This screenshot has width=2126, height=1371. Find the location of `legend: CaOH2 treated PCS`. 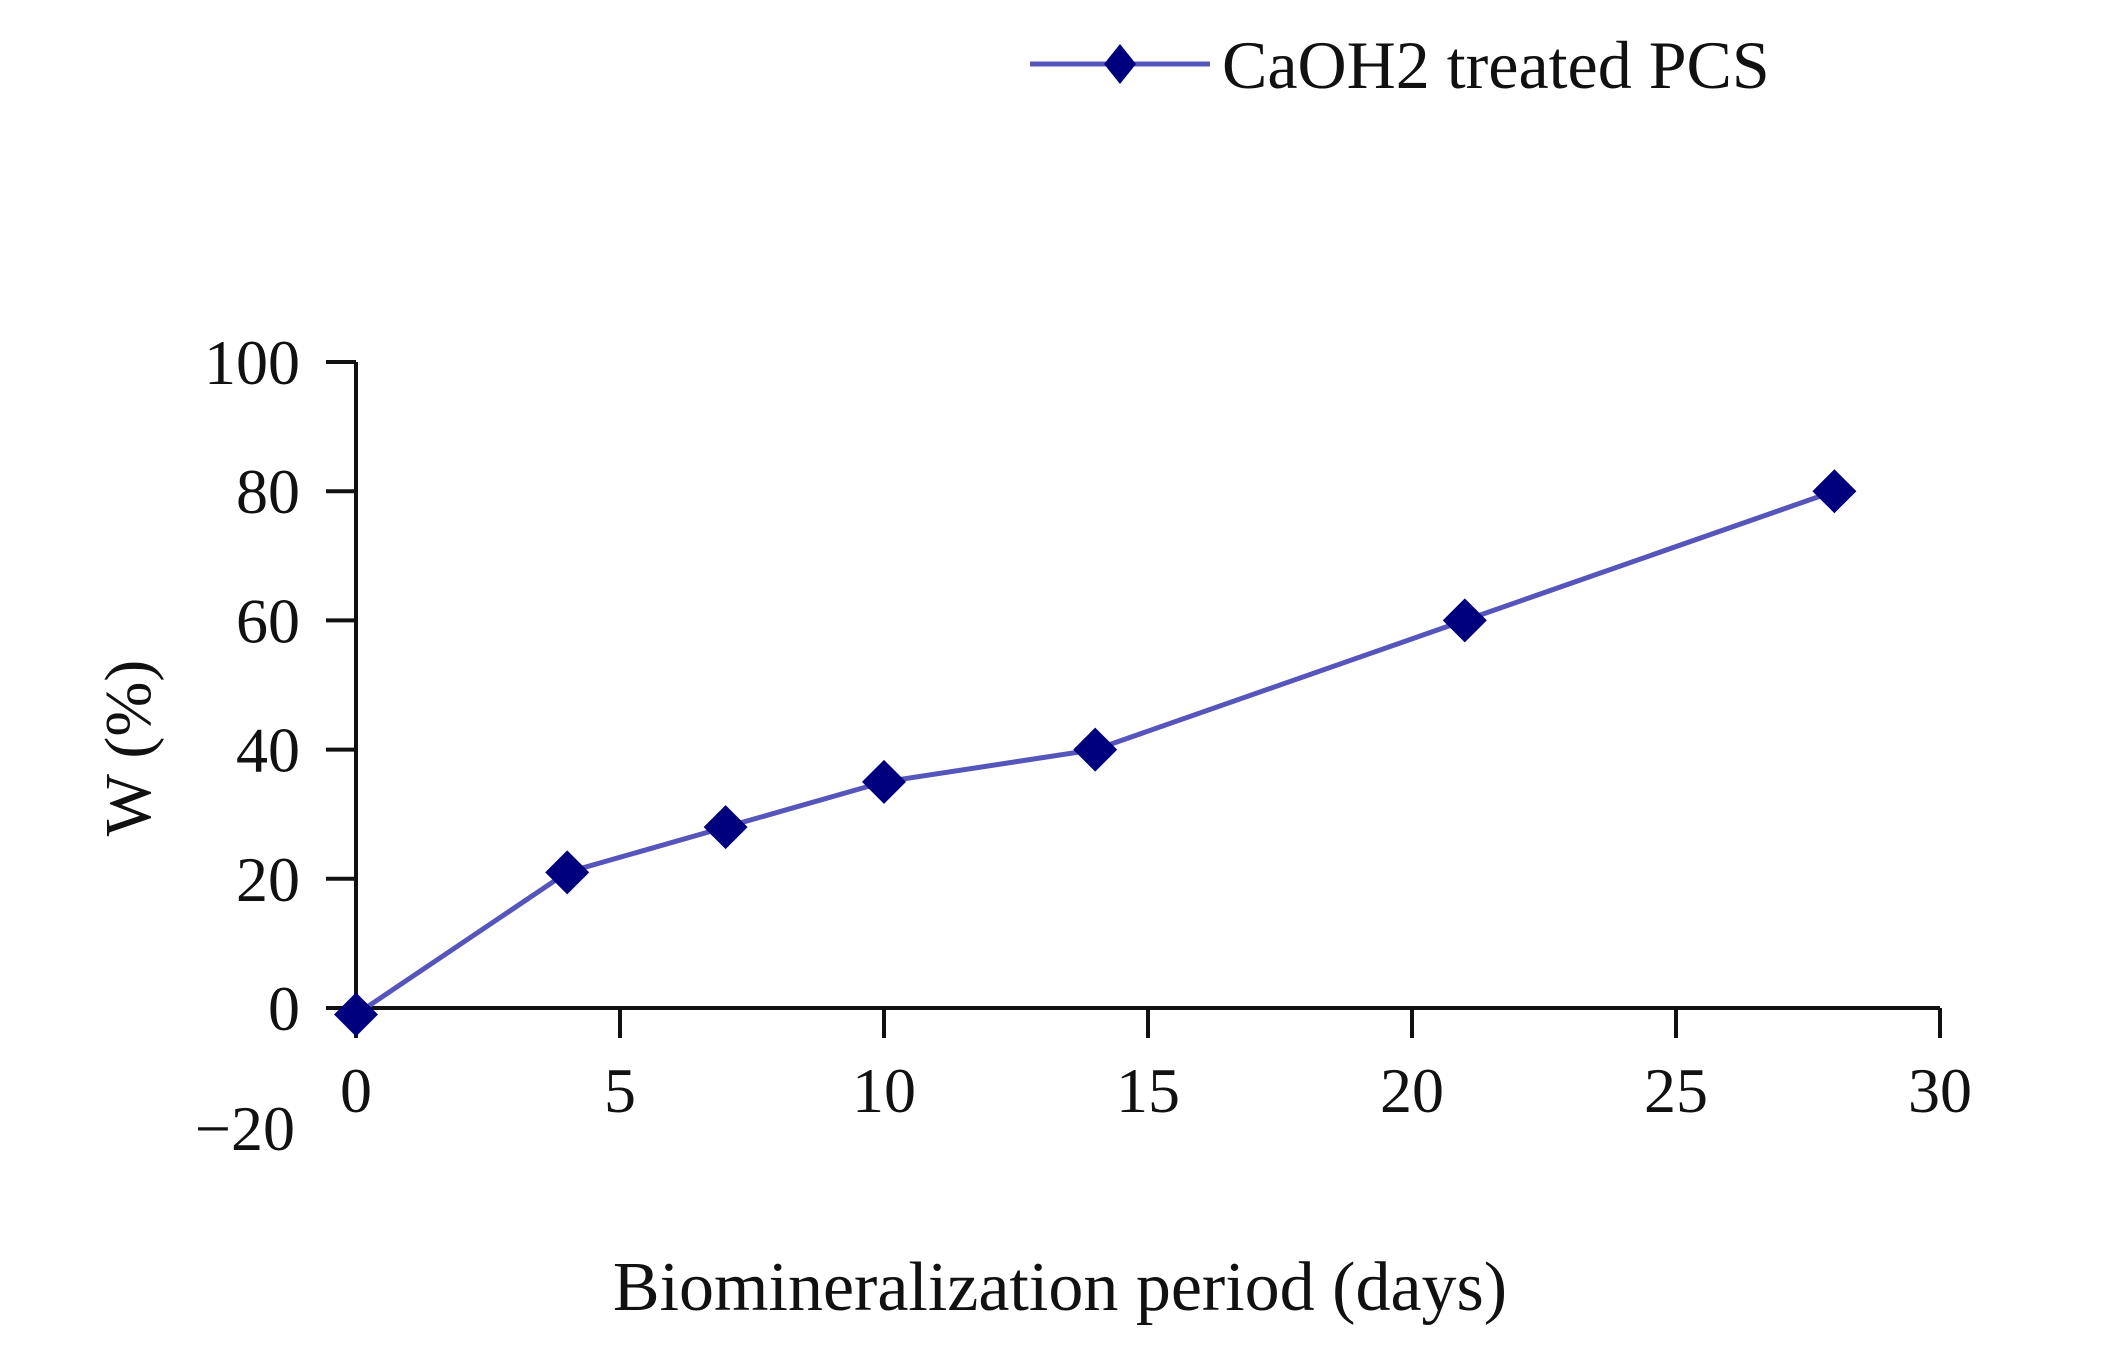

legend: CaOH2 treated PCS is located at coordinates (1400, 65).